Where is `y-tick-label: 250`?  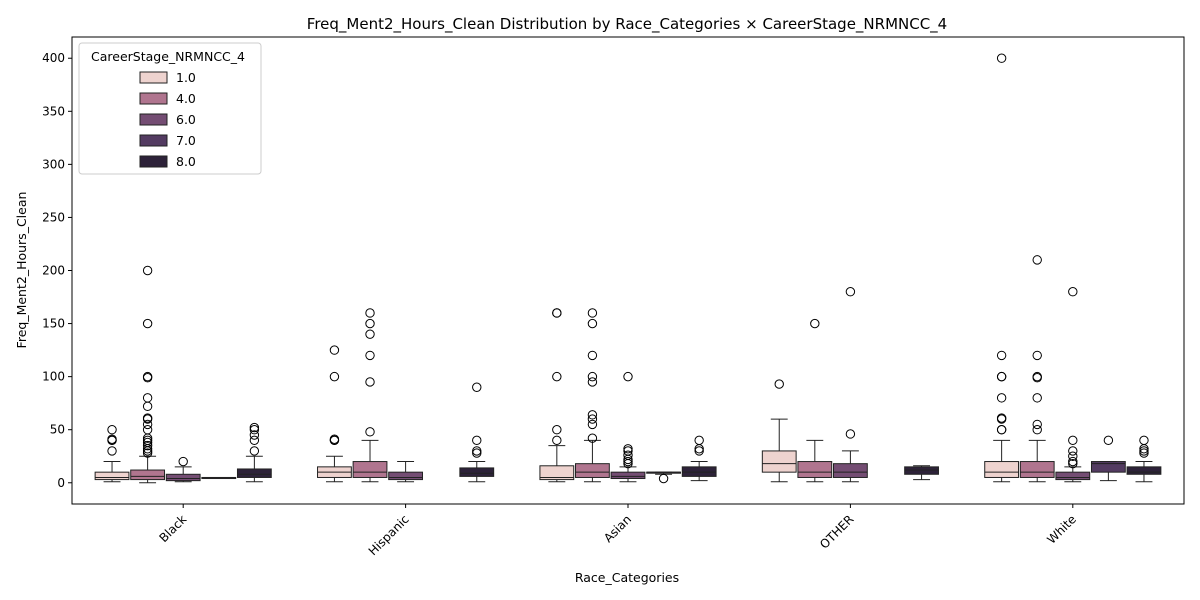
y-tick-label: 250 is located at coordinates (53, 217).